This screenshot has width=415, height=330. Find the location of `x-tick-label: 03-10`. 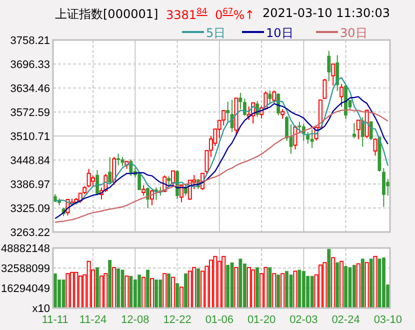

x-tick-label: 03-10 is located at coordinates (388, 320).